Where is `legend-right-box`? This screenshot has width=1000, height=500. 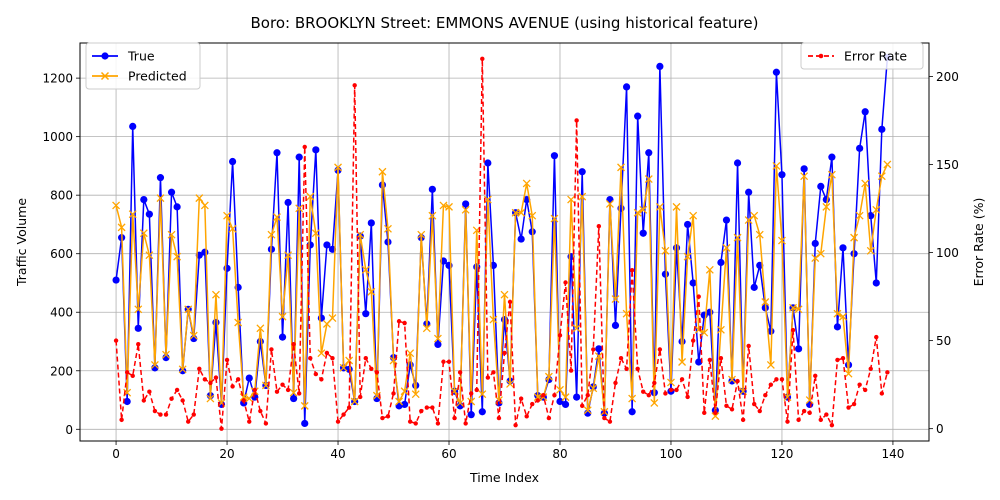
legend-right-box is located at coordinates (862, 56).